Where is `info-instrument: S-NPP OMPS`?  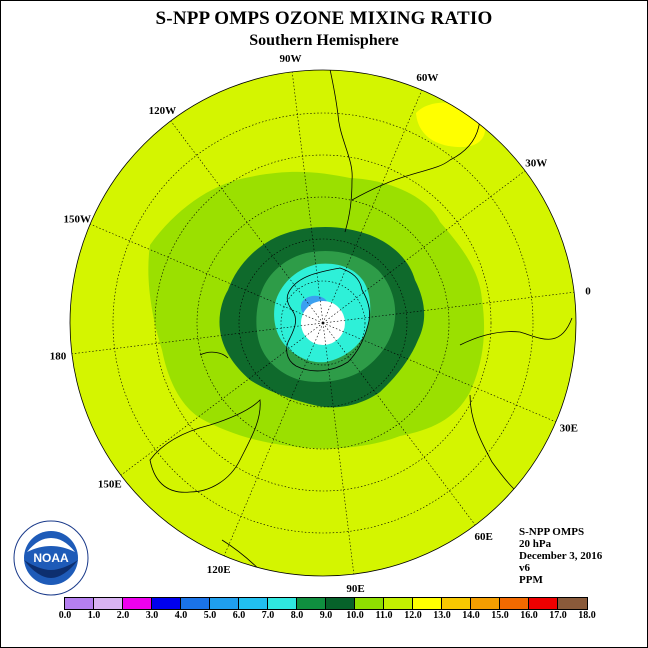
info-instrument: S-NPP OMPS is located at coordinates (552, 532).